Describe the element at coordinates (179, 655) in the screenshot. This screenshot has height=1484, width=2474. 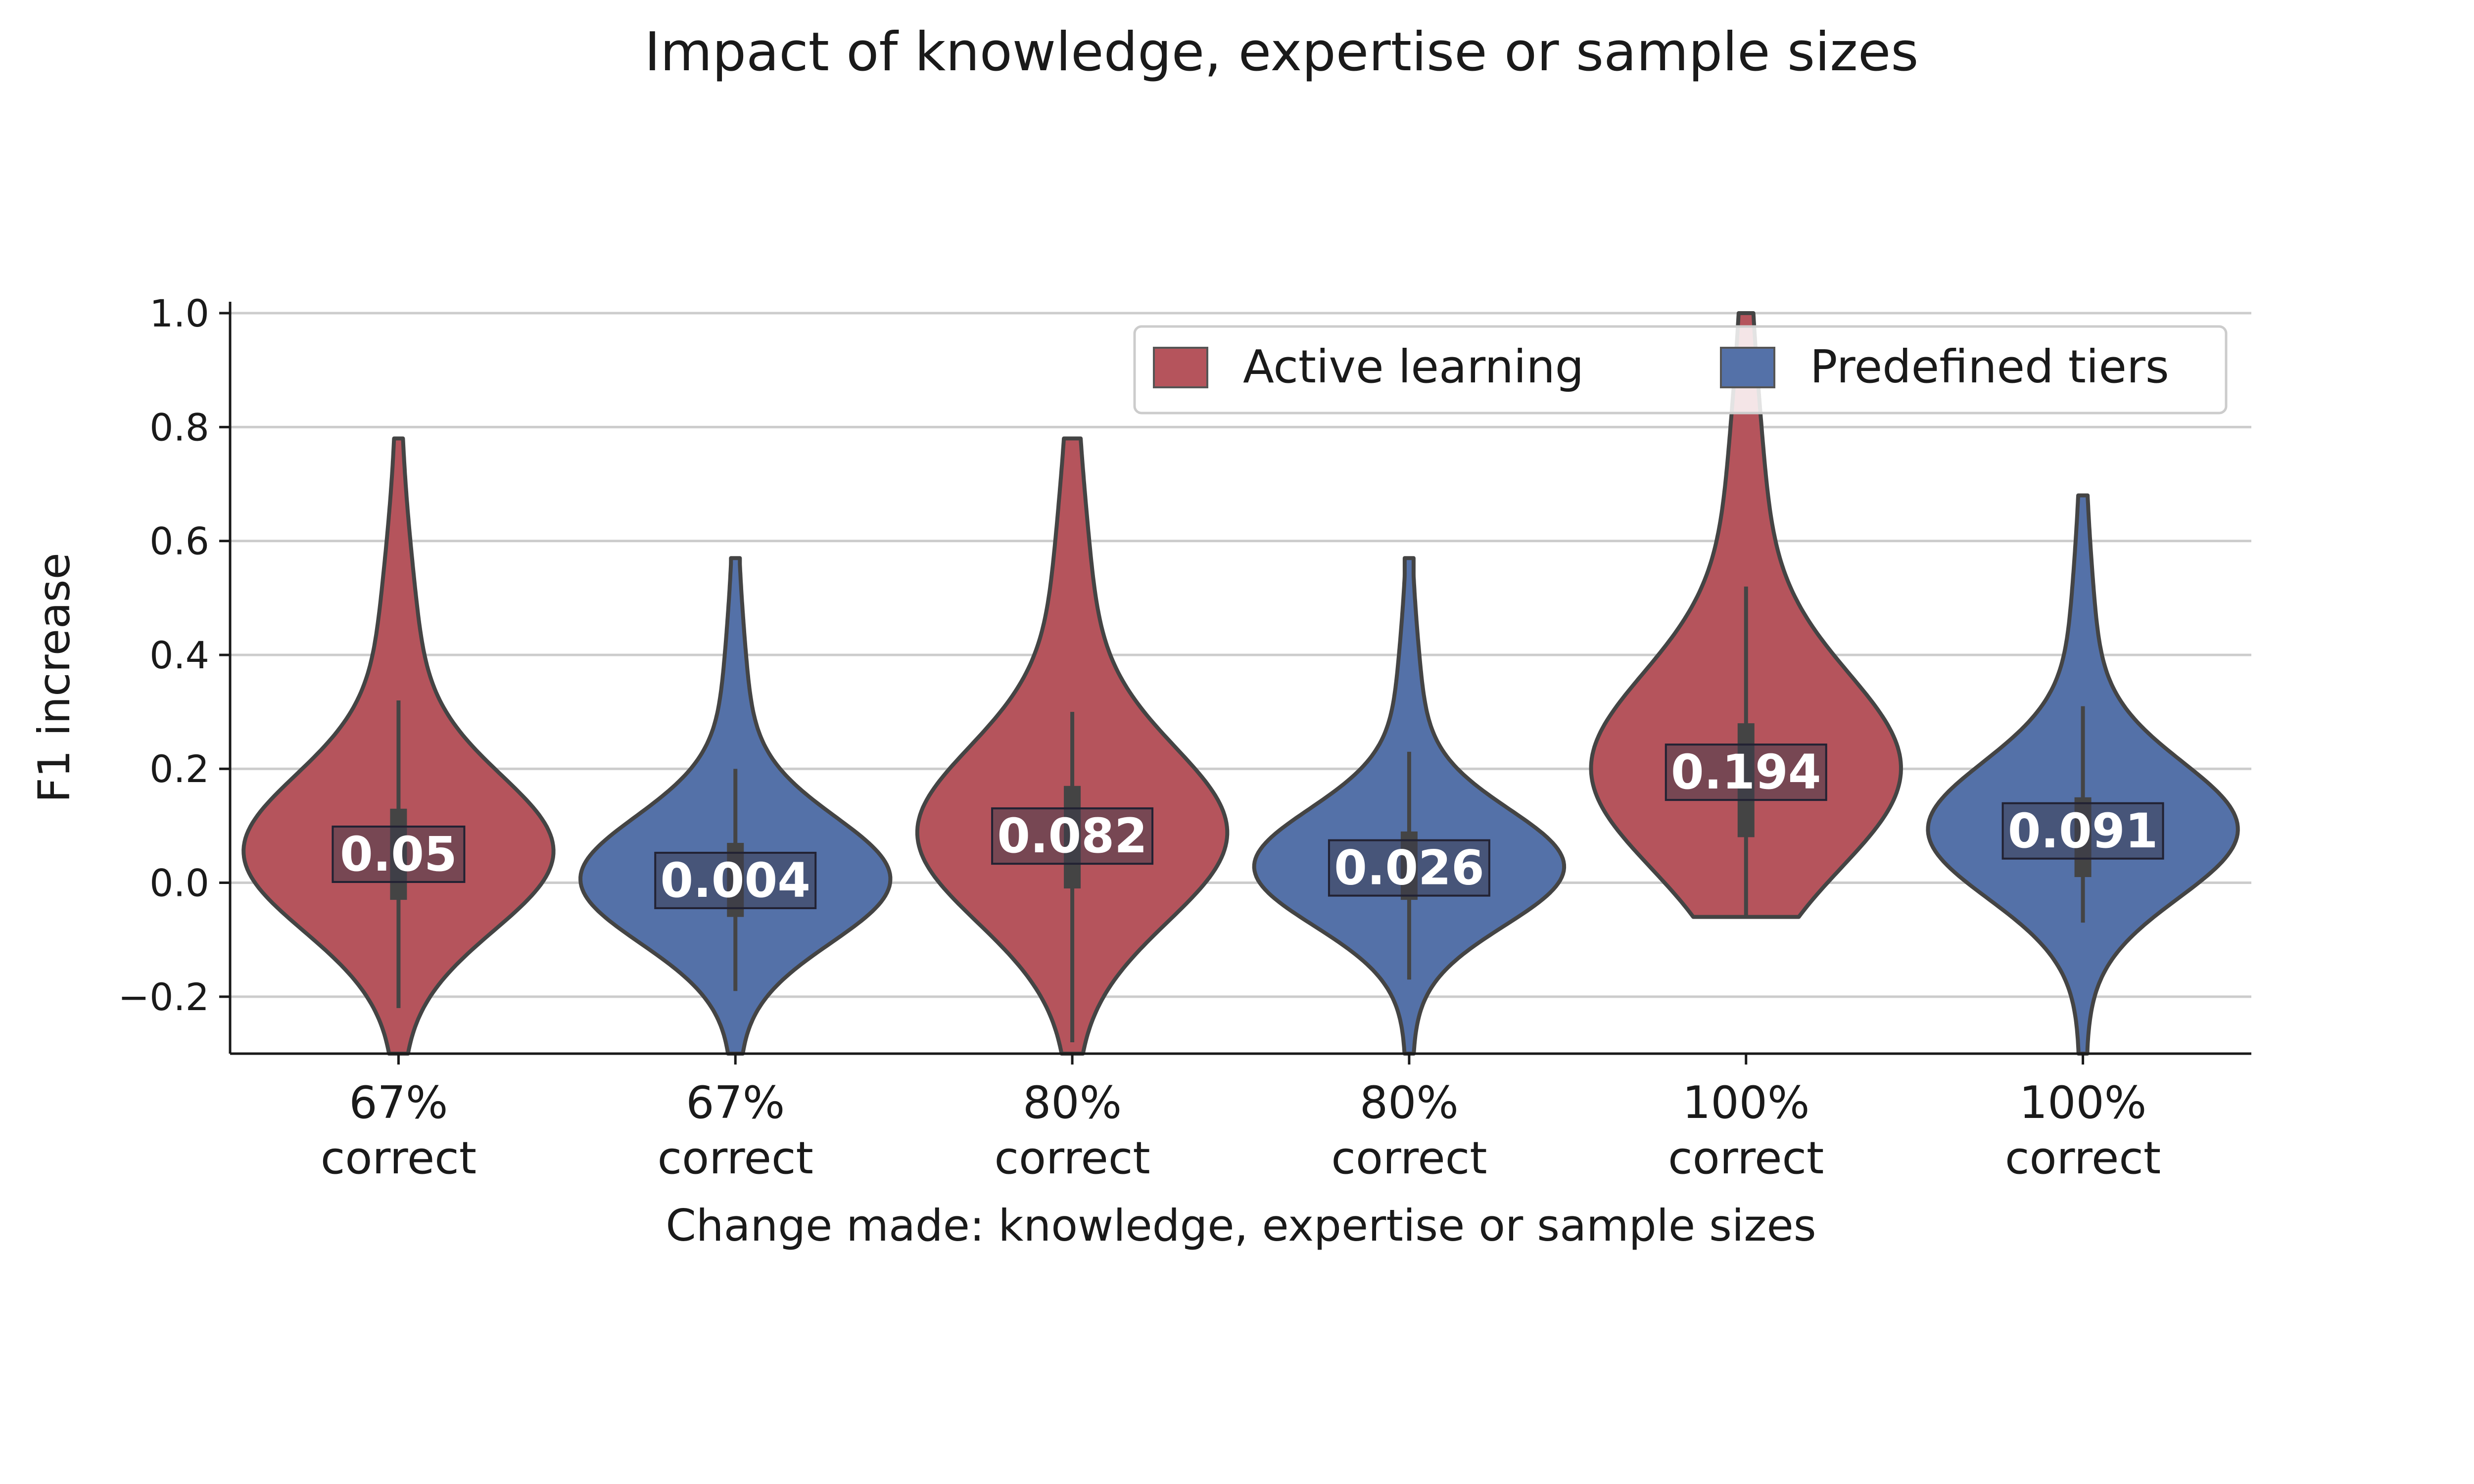
I see `y-tick-label: 0.4` at that location.